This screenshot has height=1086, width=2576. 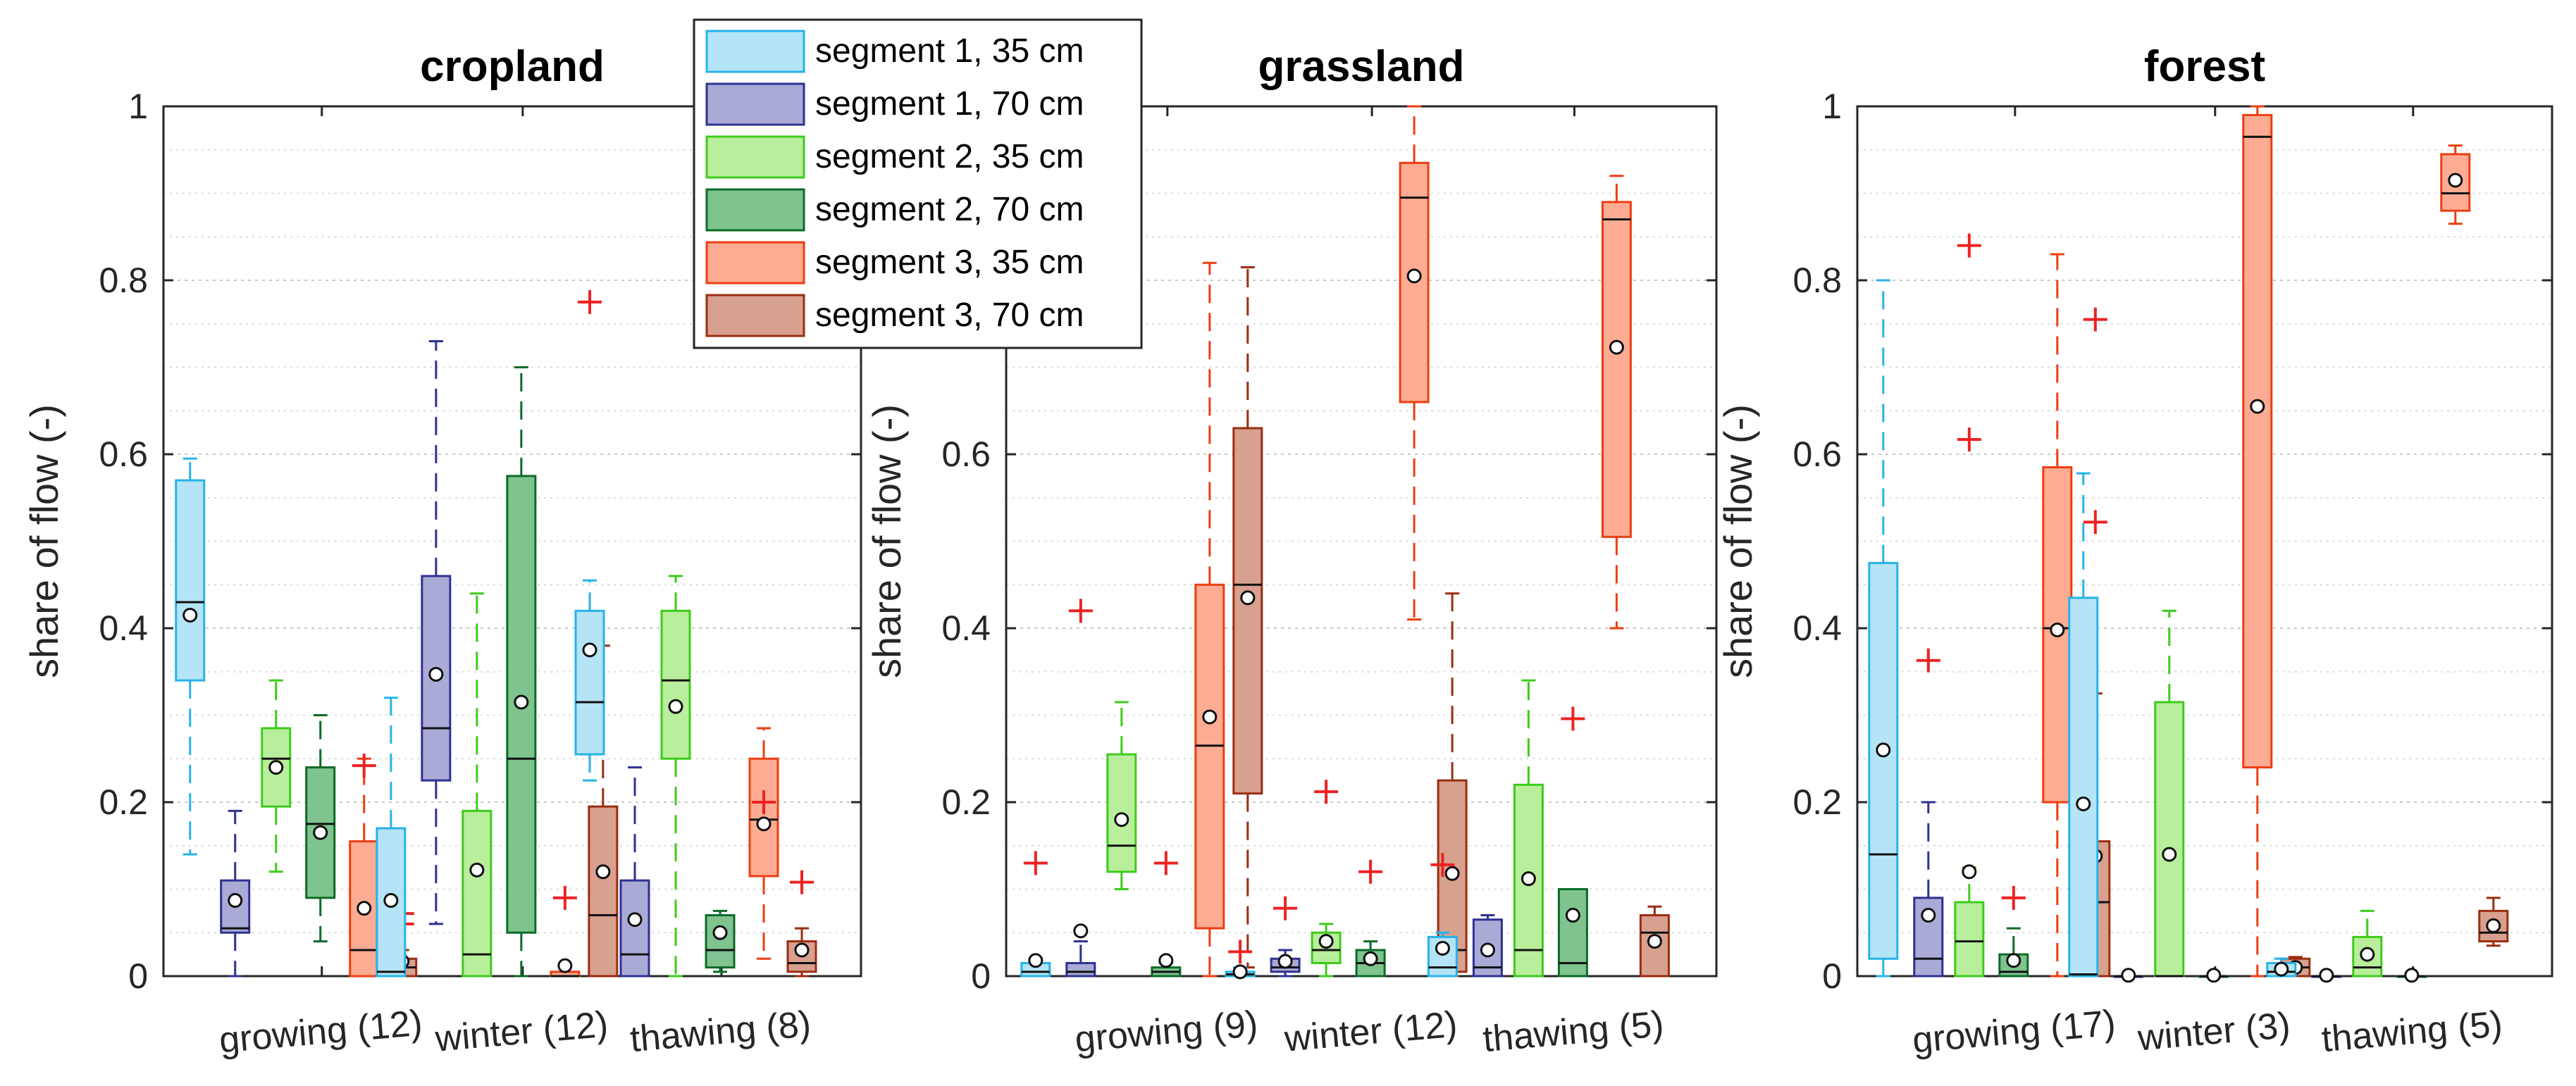 What do you see at coordinates (2204, 66) in the screenshot?
I see `chart-title: forest` at bounding box center [2204, 66].